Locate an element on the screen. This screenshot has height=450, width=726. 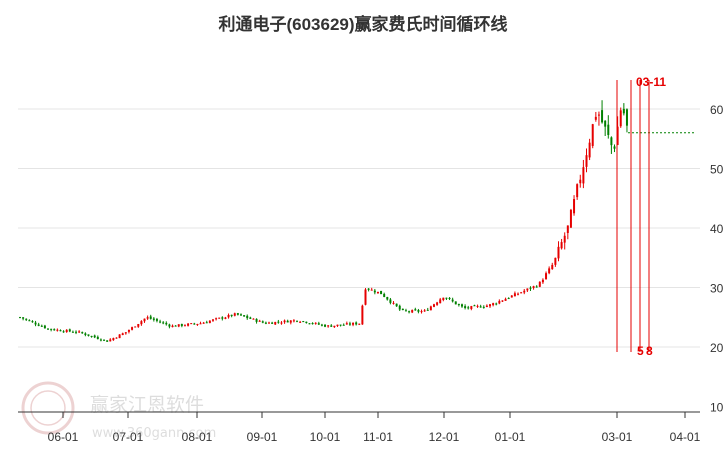
cycle-top-label: 03-11 is located at coordinates (651, 82).